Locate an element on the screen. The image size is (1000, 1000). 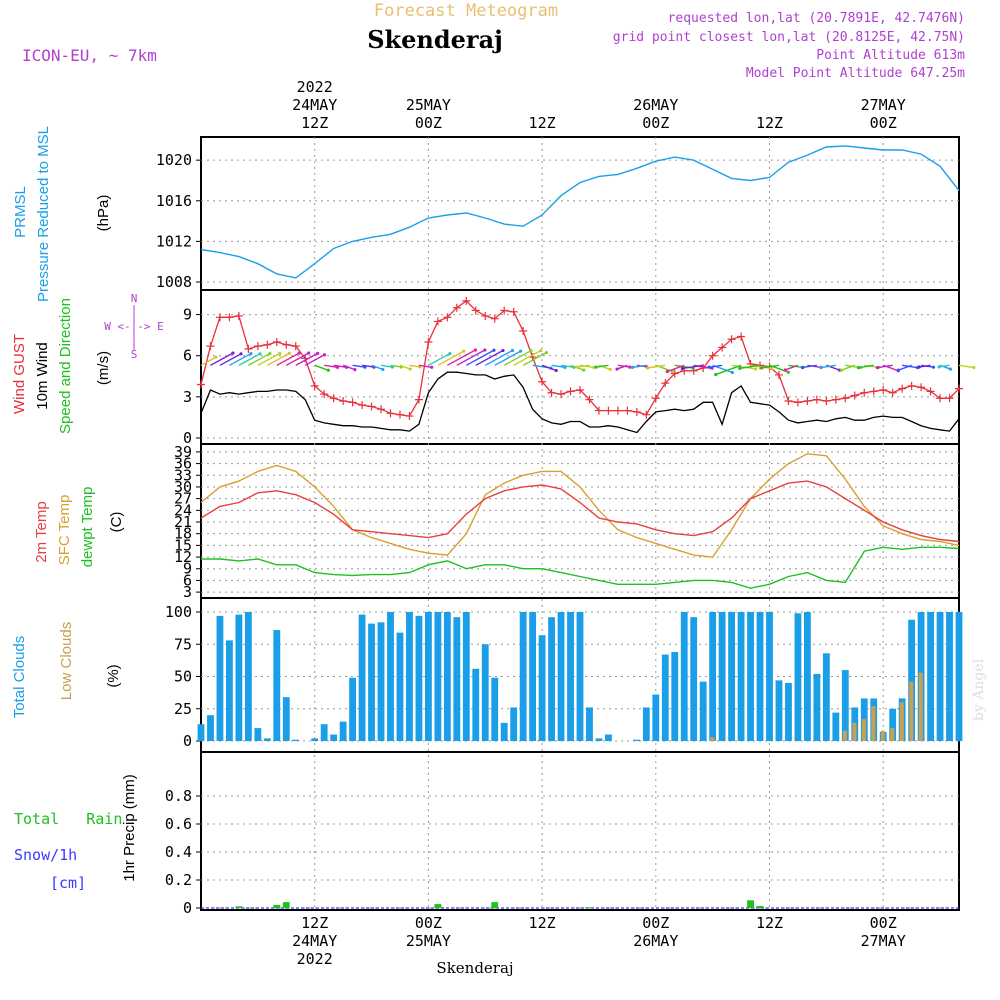
top-tick-date: 27MAY is located at coordinates (883, 105).